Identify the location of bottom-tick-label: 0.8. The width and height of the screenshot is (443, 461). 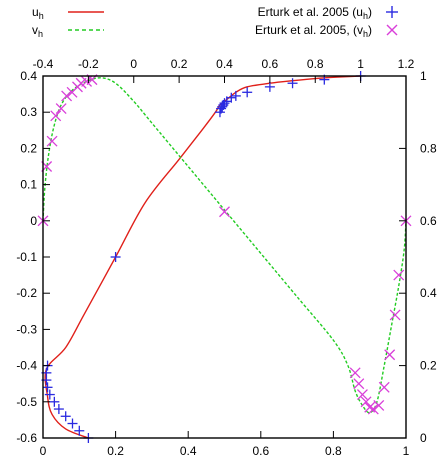
(333, 451).